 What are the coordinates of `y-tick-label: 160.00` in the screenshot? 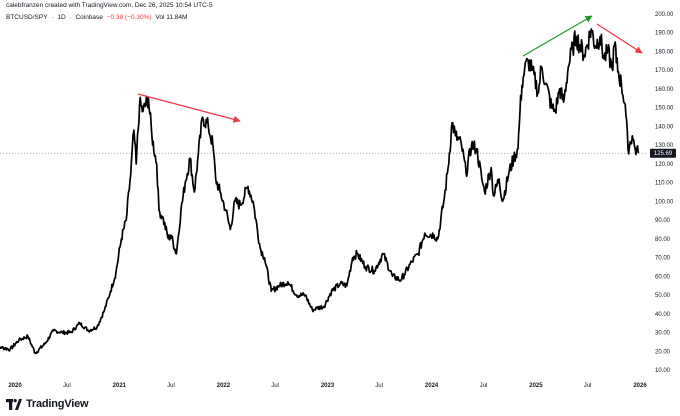 It's located at (664, 90).